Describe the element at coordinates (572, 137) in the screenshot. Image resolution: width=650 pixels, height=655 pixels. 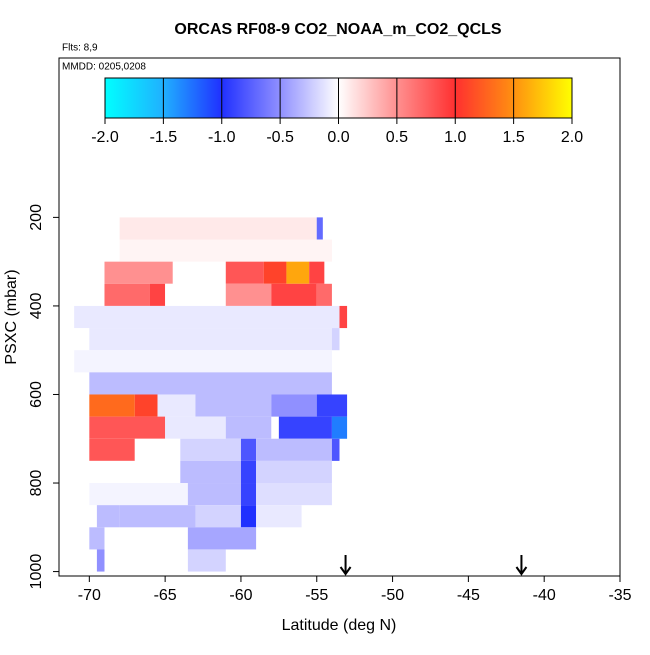
I see `colorbar-tick-label: 2.0` at that location.